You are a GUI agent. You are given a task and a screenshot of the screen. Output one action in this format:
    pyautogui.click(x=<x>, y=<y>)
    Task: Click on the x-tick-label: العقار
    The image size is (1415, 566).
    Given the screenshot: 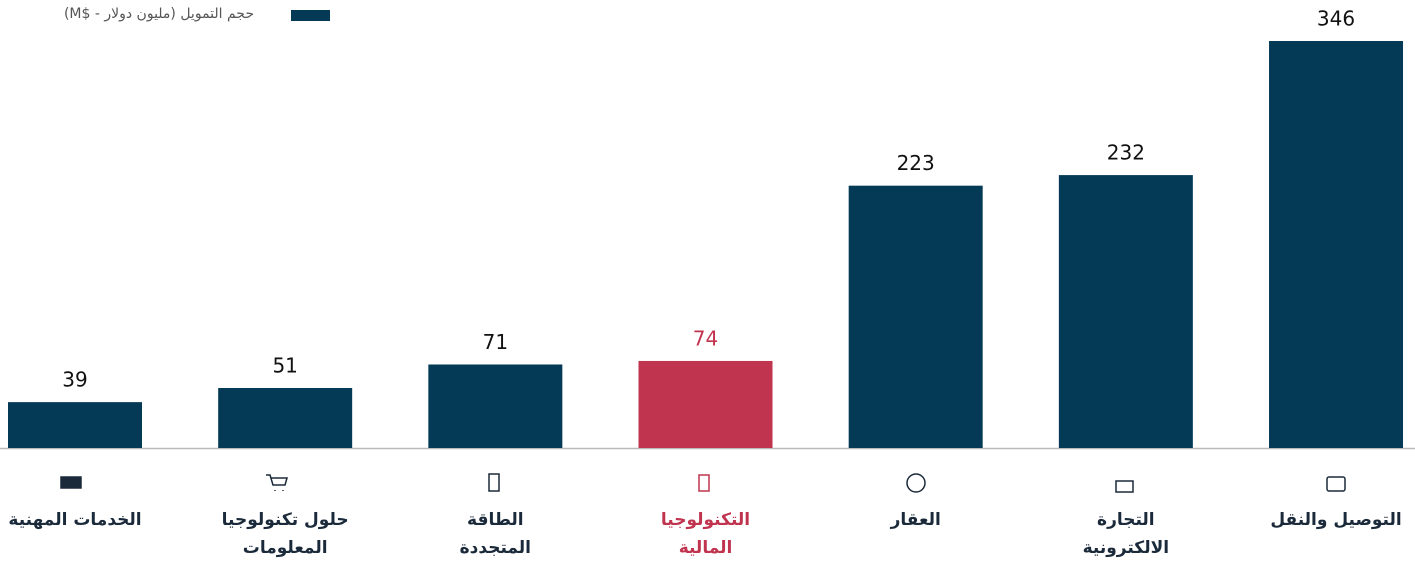 What is the action you would take?
    pyautogui.click(x=915, y=520)
    